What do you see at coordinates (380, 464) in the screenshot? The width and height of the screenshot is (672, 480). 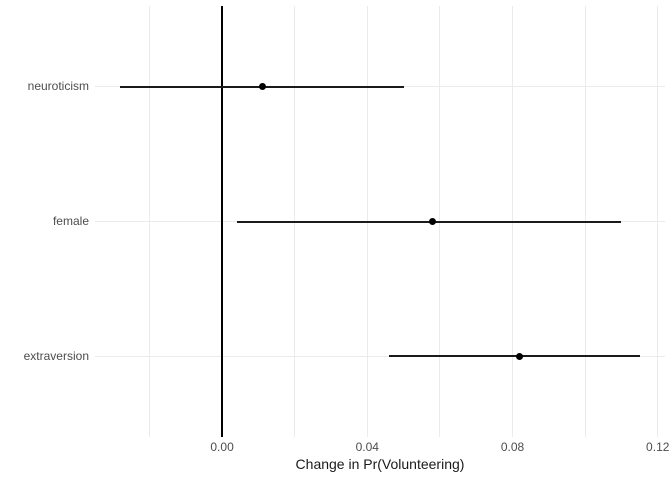 I see `x-axis-title: Change in Pr(Volunteering)` at bounding box center [380, 464].